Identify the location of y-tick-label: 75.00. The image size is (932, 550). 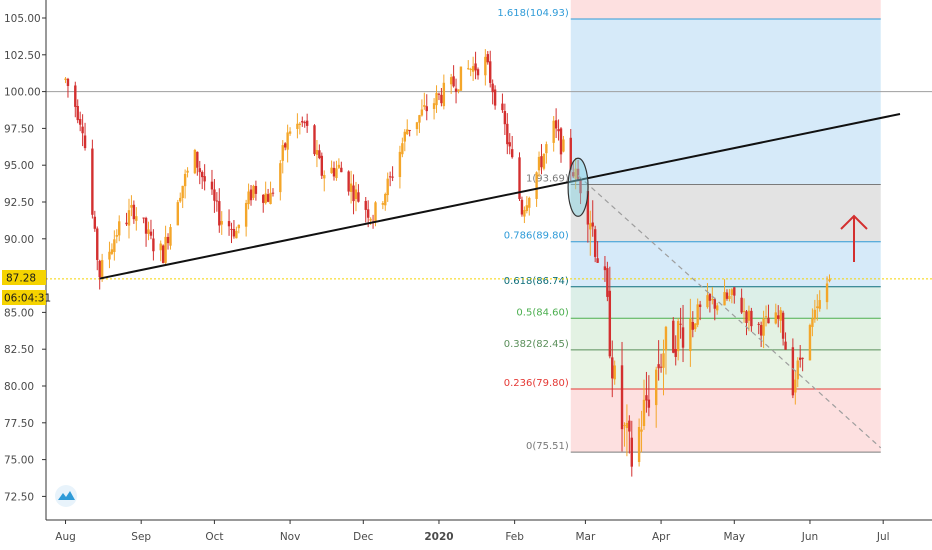
(19, 461).